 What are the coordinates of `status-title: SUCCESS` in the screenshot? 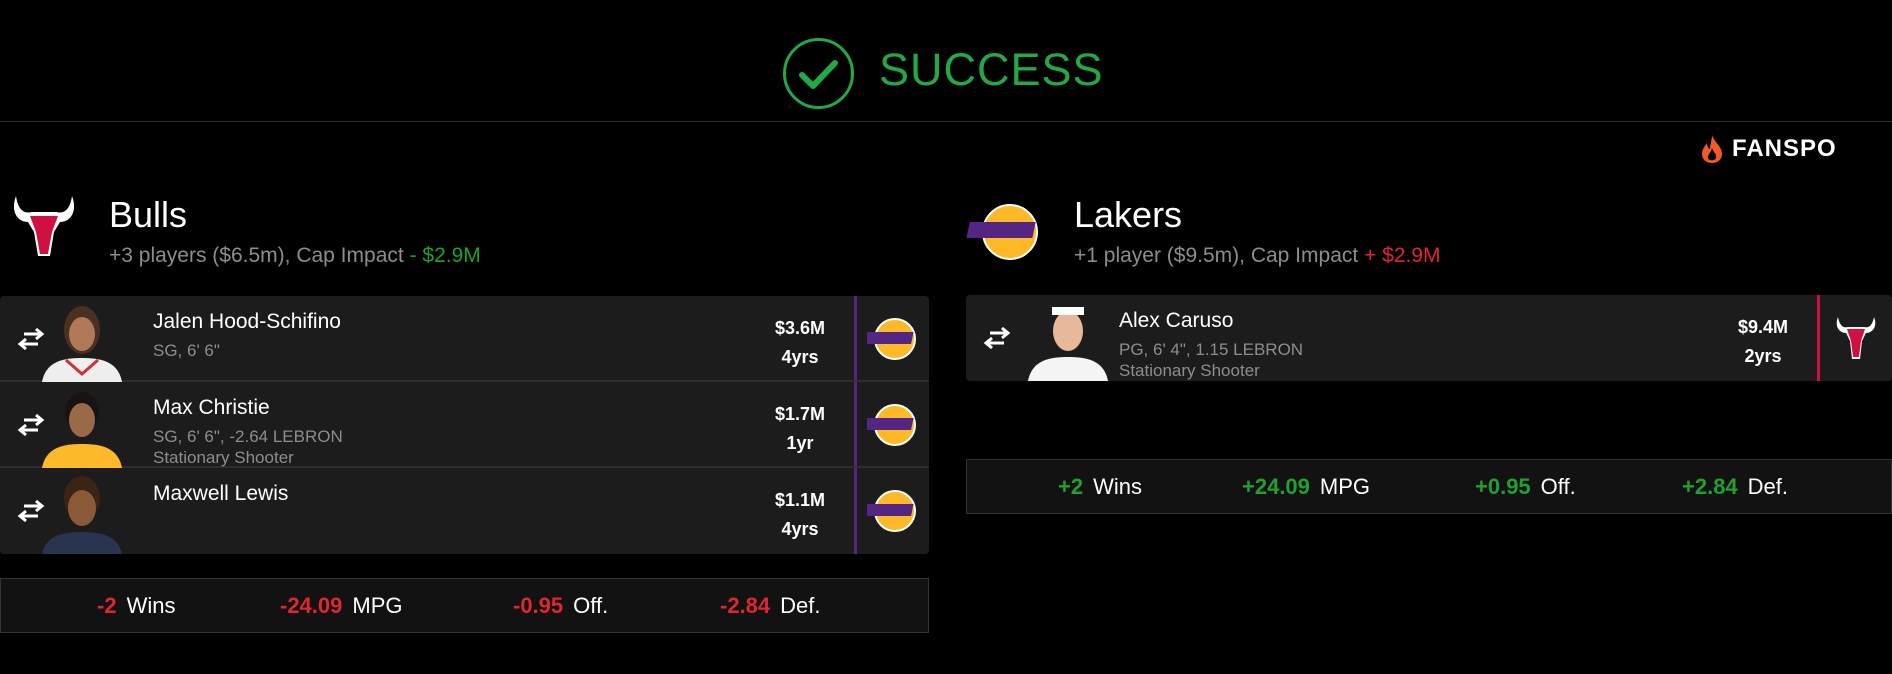 It's located at (991, 69).